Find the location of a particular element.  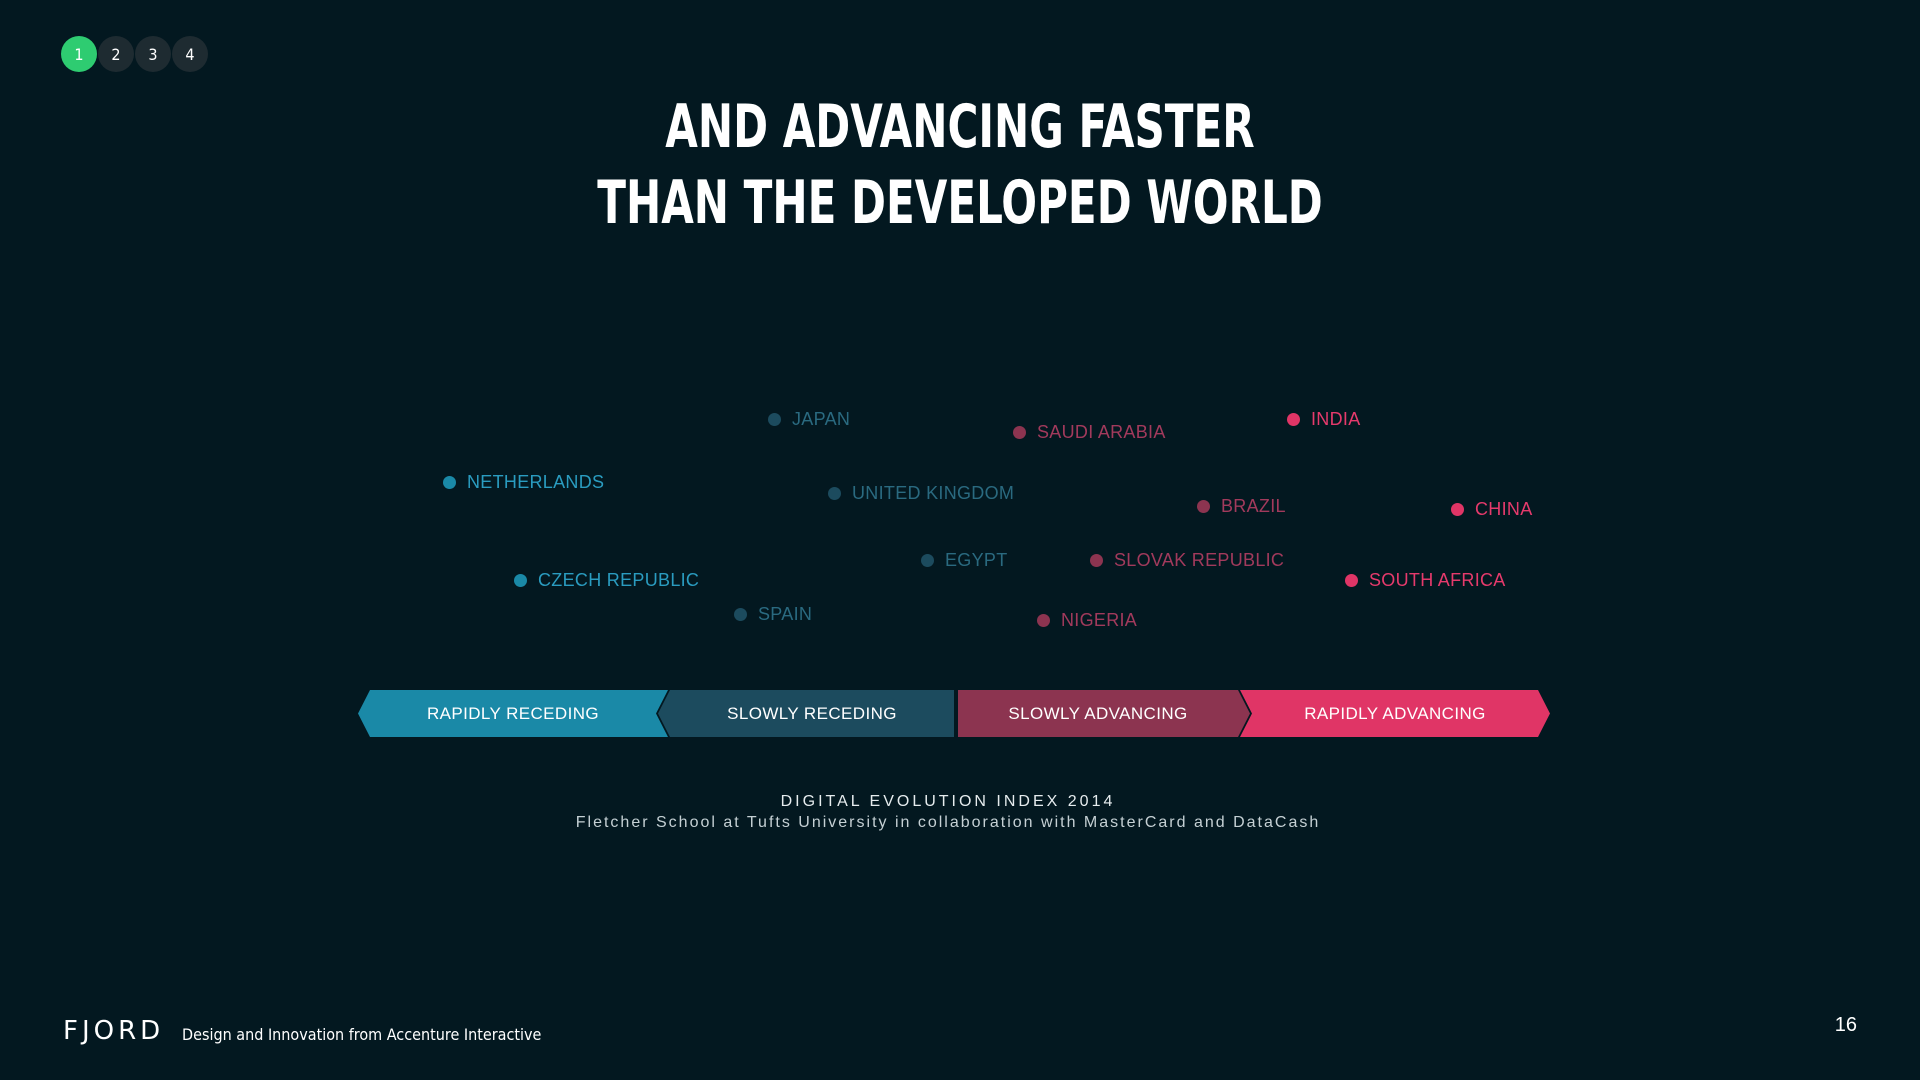

country-slovak-republic: SLOVAK REPUBLIC is located at coordinates (1187, 560).